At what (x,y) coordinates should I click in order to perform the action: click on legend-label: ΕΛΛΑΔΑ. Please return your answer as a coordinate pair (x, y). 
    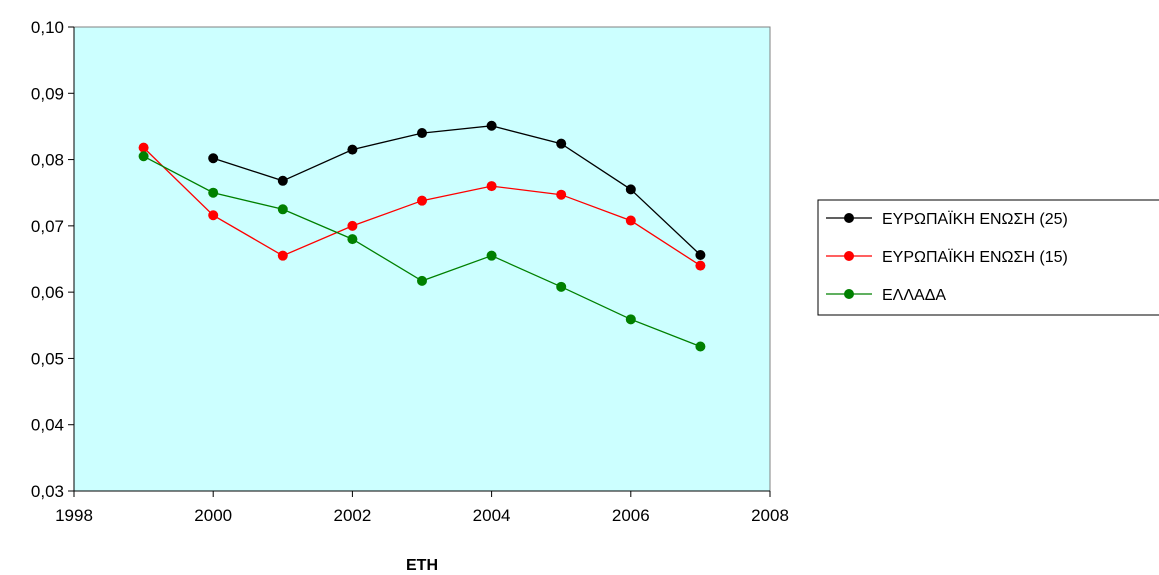
    Looking at the image, I should click on (914, 295).